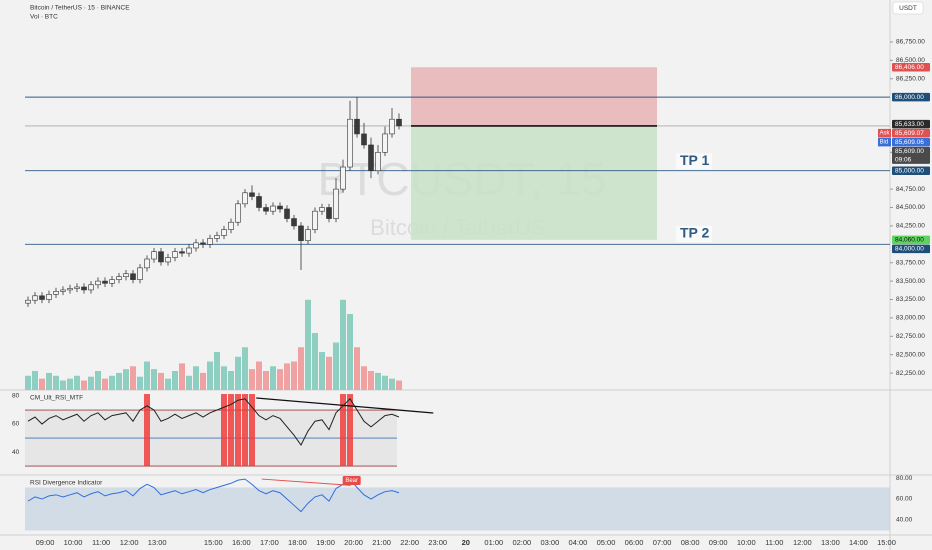 The width and height of the screenshot is (932, 550). What do you see at coordinates (904, 478) in the screenshot?
I see `y-tick-label: 80.00` at bounding box center [904, 478].